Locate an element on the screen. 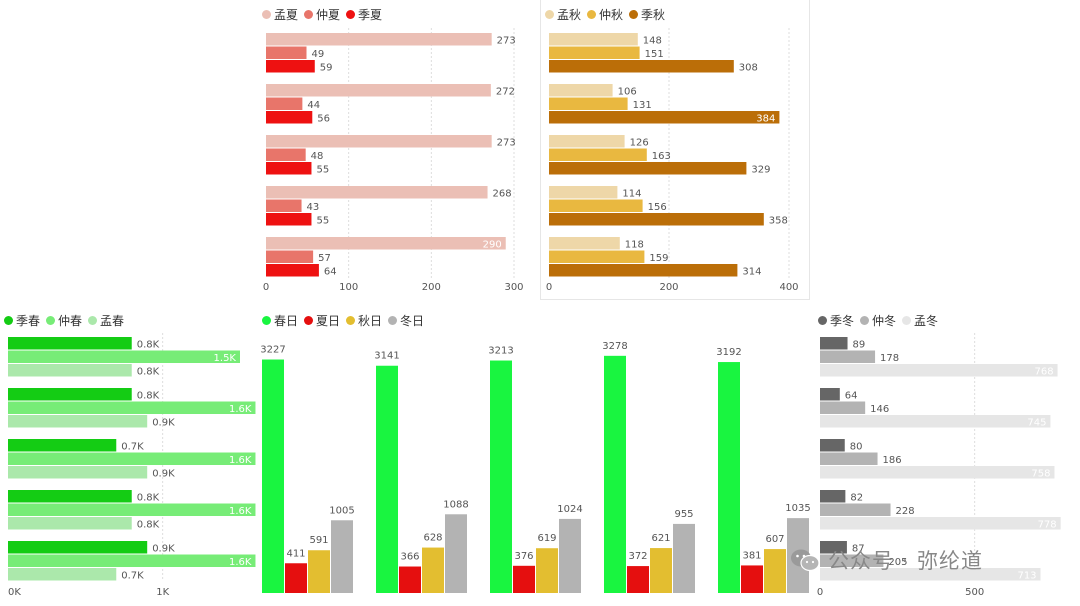  data-label: 228 is located at coordinates (905, 511).